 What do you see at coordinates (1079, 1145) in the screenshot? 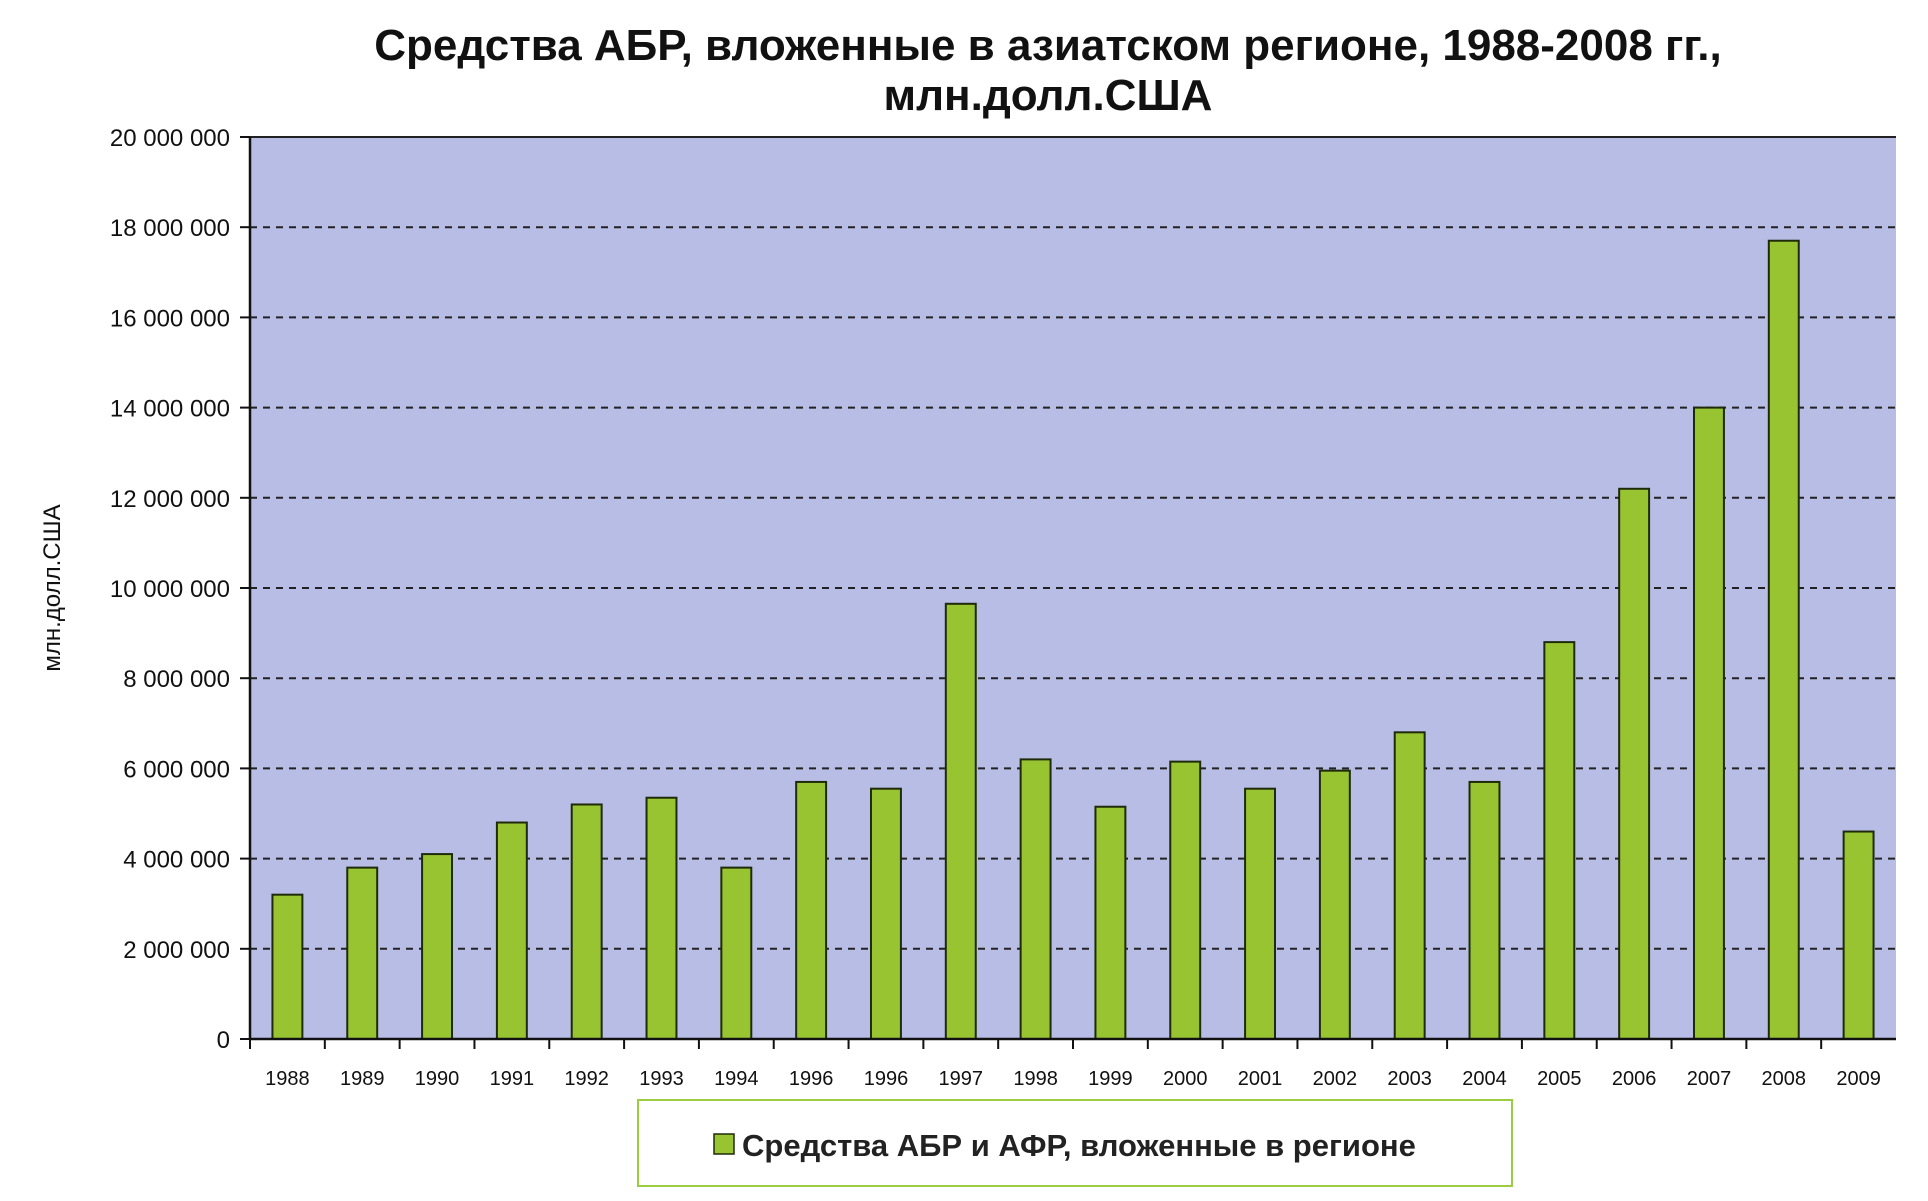
I see `legend-label: Средства АБР и АФР, вложенные в регионе` at bounding box center [1079, 1145].